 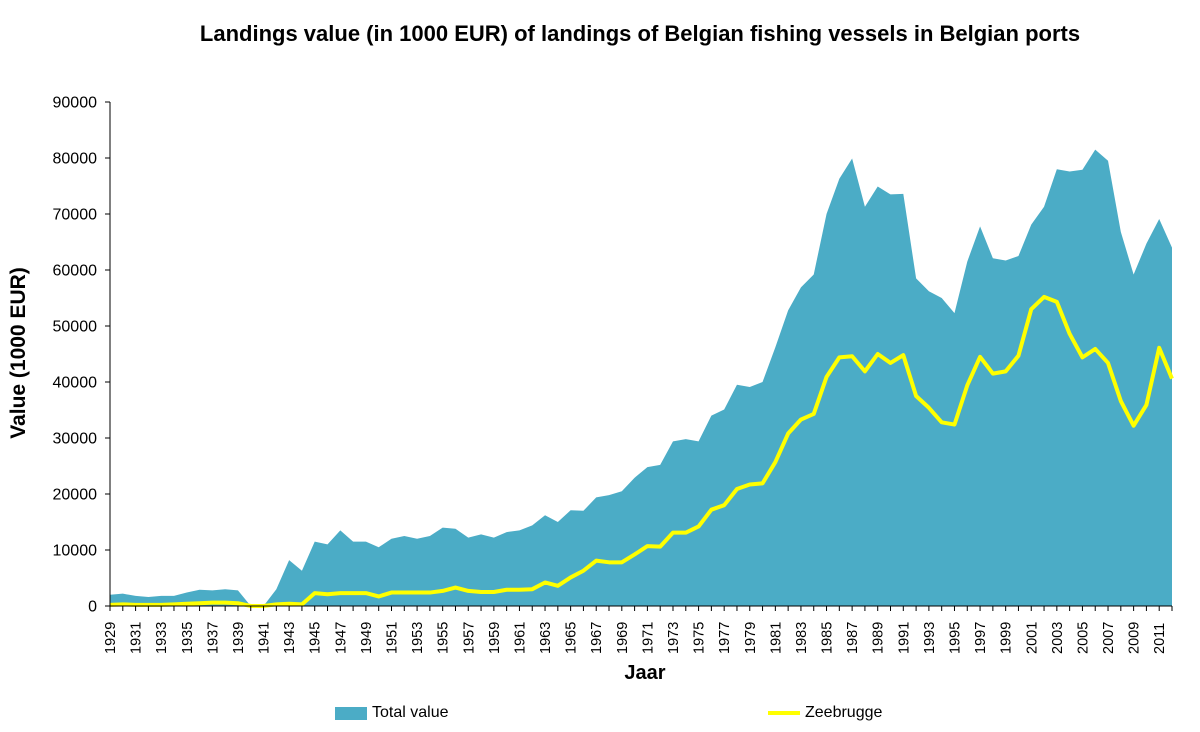 What do you see at coordinates (392, 638) in the screenshot?
I see `x-tick-label: 1951` at bounding box center [392, 638].